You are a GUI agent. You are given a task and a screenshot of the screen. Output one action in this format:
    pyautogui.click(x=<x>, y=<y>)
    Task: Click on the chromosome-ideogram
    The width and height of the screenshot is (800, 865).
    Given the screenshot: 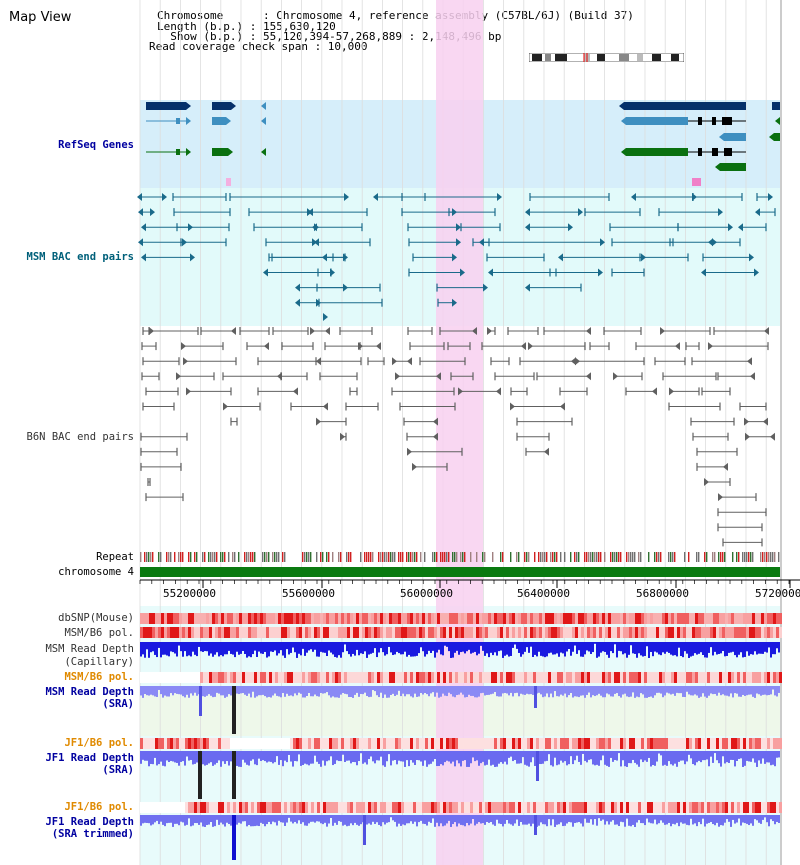 What is the action you would take?
    pyautogui.click(x=606, y=57)
    